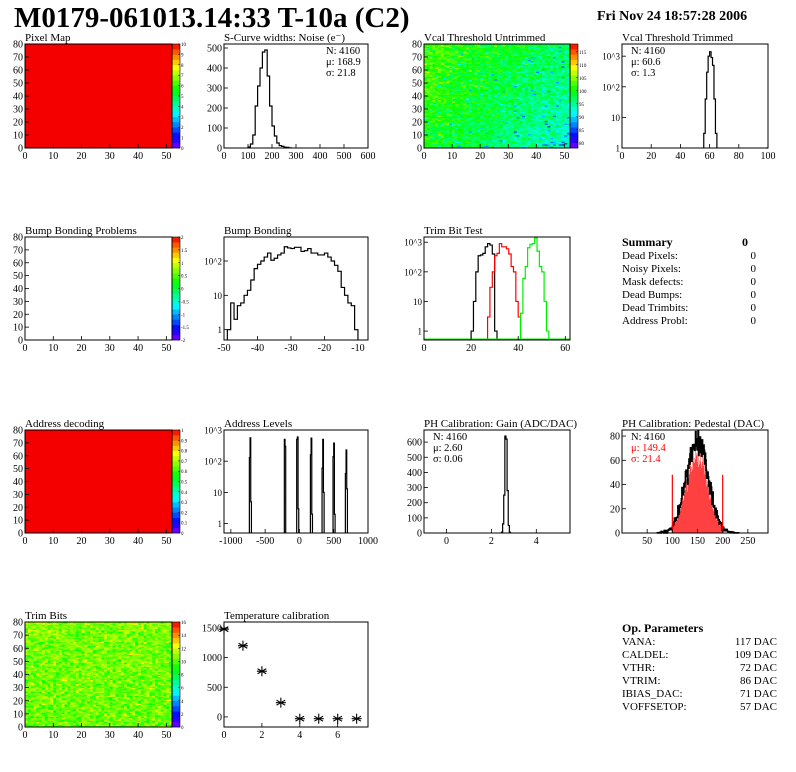  I want to click on y-tick-label: 300, so click(414, 488).